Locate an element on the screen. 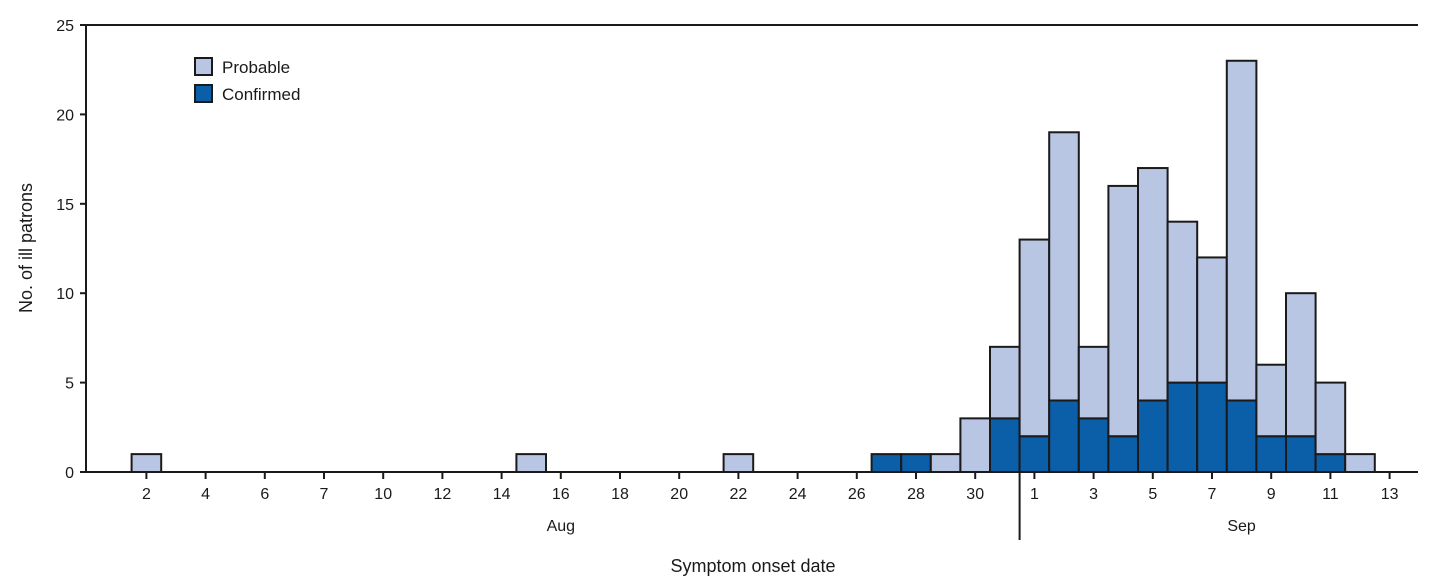 The width and height of the screenshot is (1434, 578). x-tick-label: 30 is located at coordinates (975, 494).